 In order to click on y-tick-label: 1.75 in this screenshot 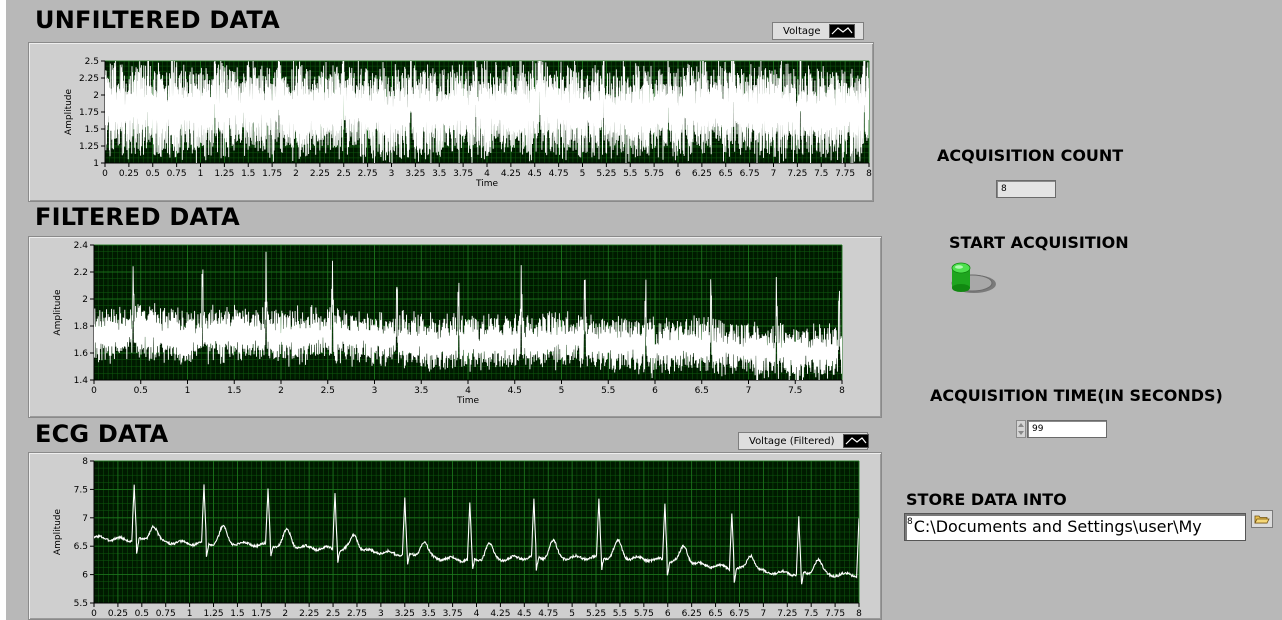, I will do `click(89, 113)`.